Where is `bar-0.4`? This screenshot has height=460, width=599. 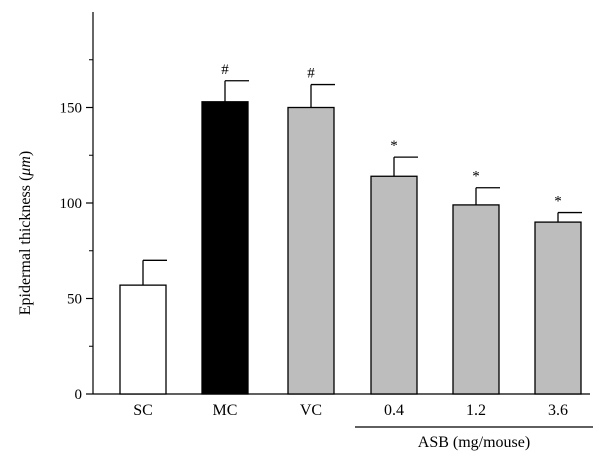
bar-0.4 is located at coordinates (394, 285).